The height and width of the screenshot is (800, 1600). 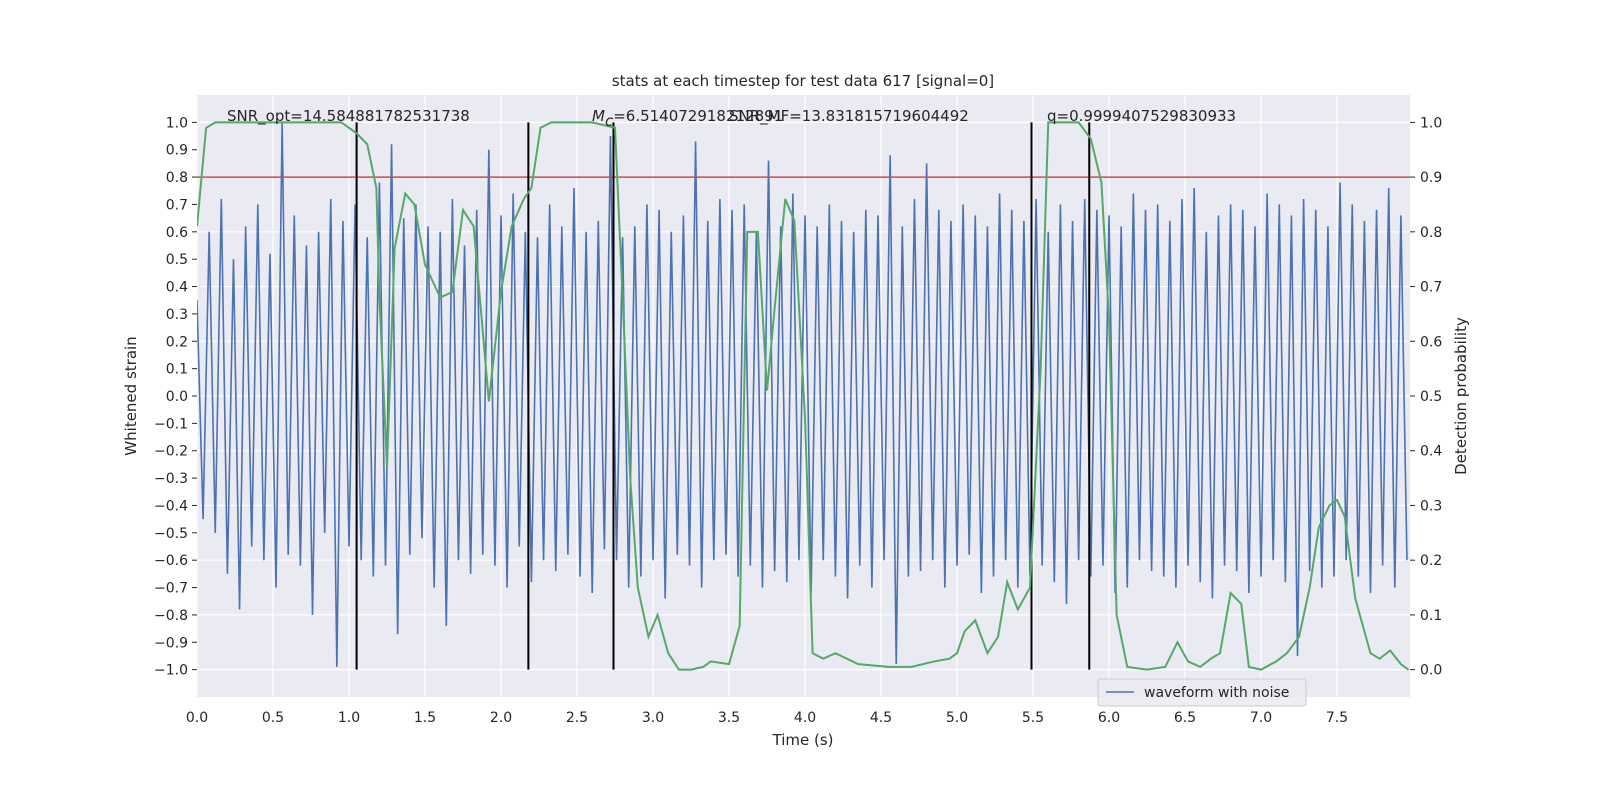 I want to click on x-tick-label: 6.5, so click(x=1185, y=718).